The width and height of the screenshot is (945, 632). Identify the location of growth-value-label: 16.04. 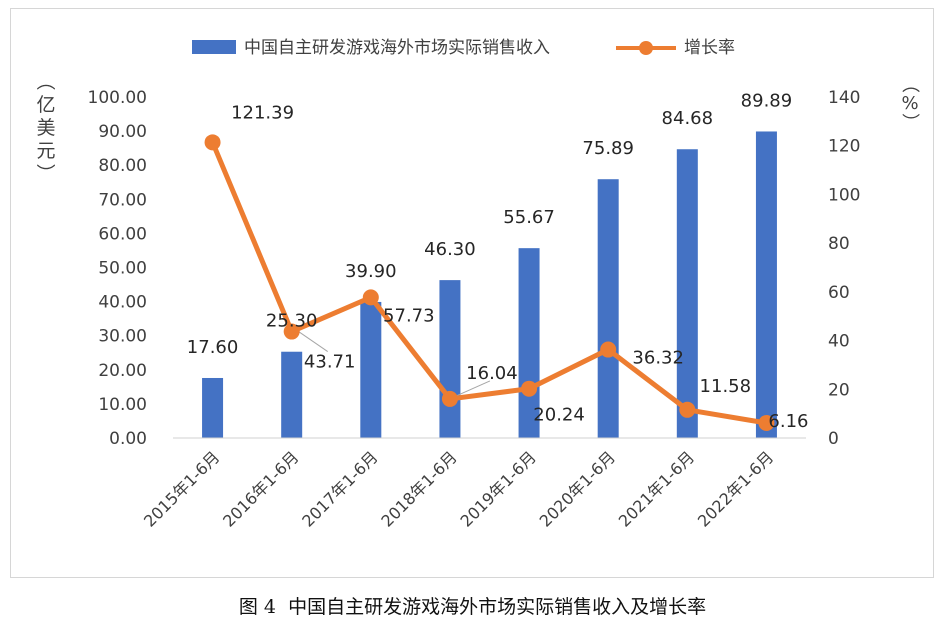
(492, 373).